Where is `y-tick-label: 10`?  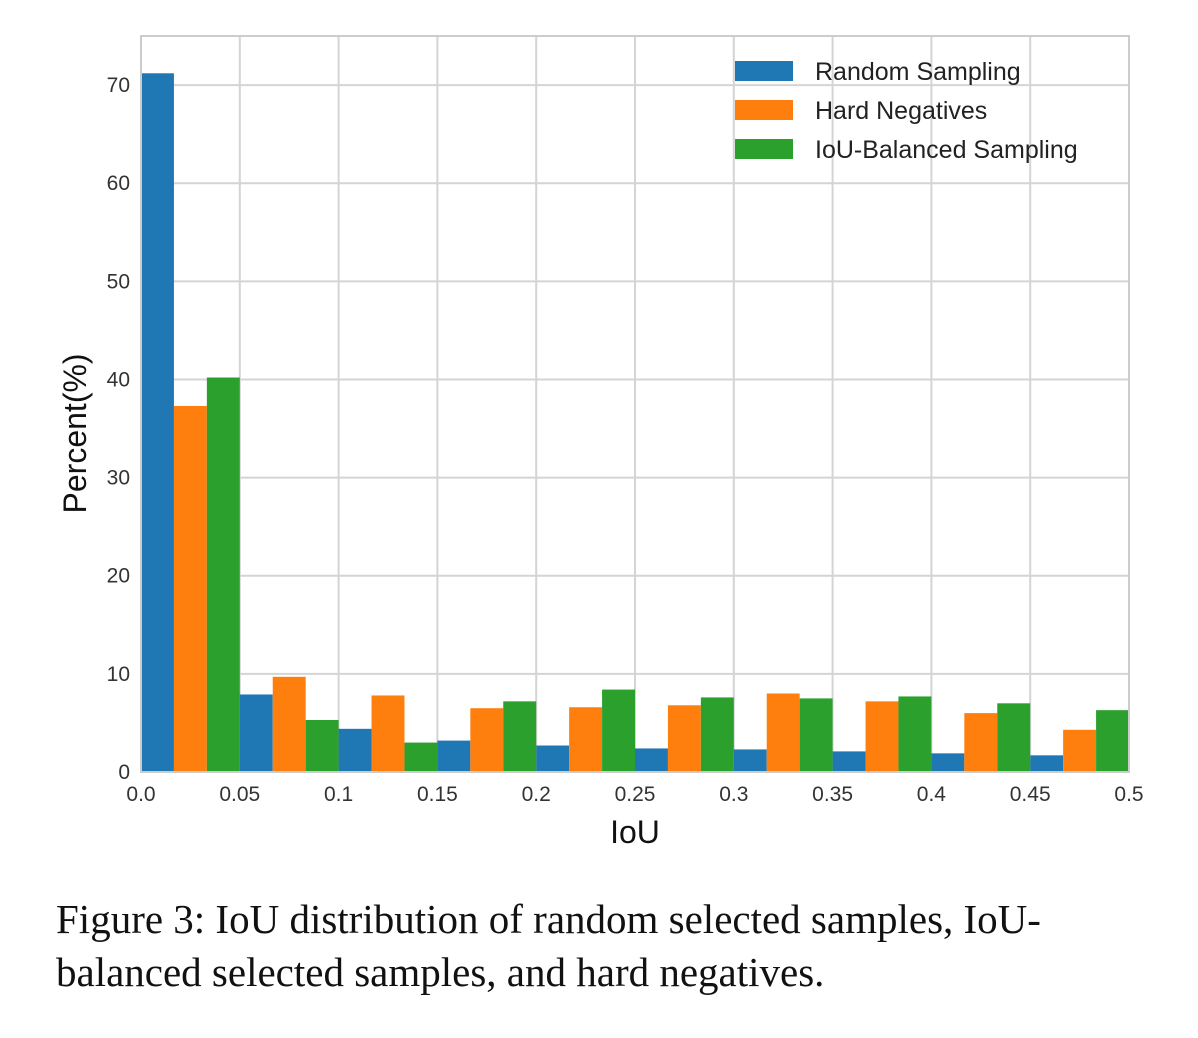
y-tick-label: 10 is located at coordinates (118, 674).